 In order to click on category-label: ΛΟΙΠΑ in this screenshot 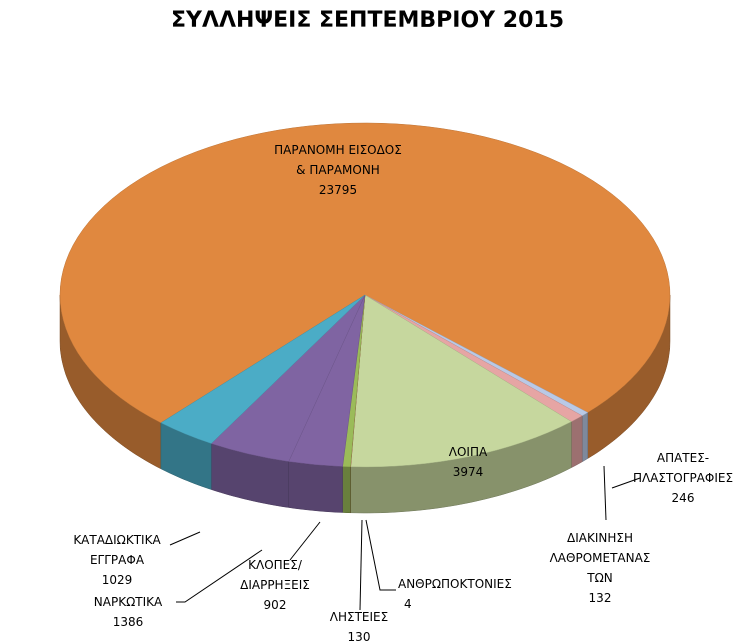, I will do `click(468, 452)`.